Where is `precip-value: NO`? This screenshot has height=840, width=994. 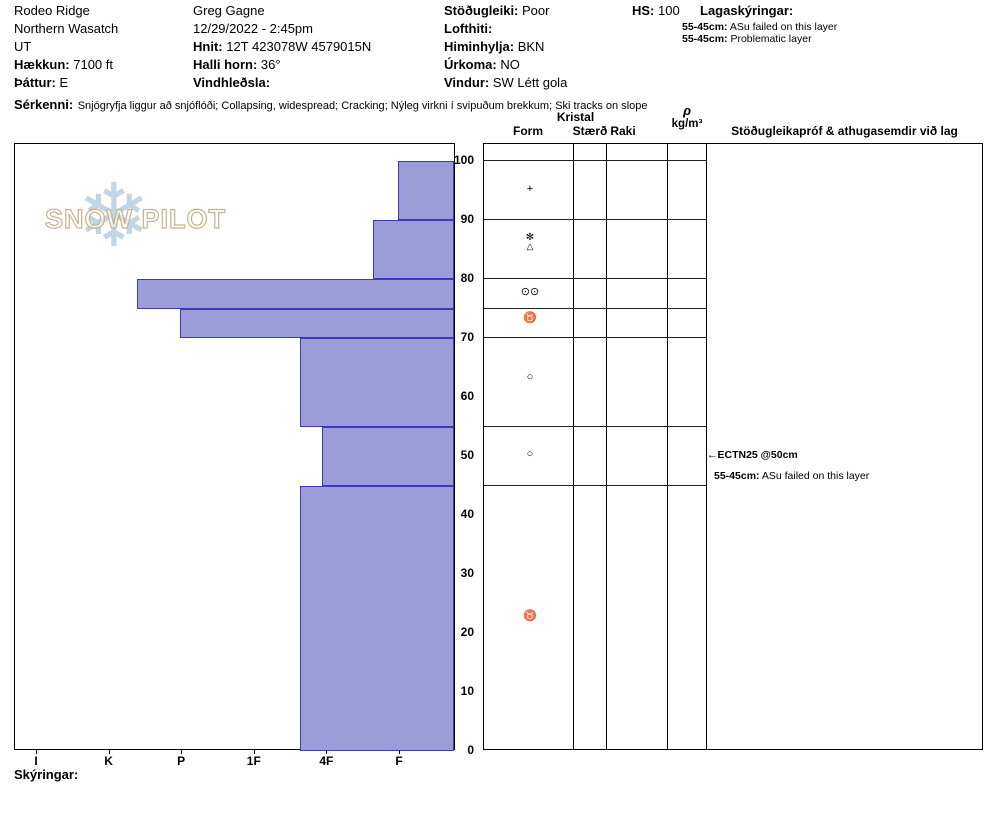 precip-value: NO is located at coordinates (508, 64).